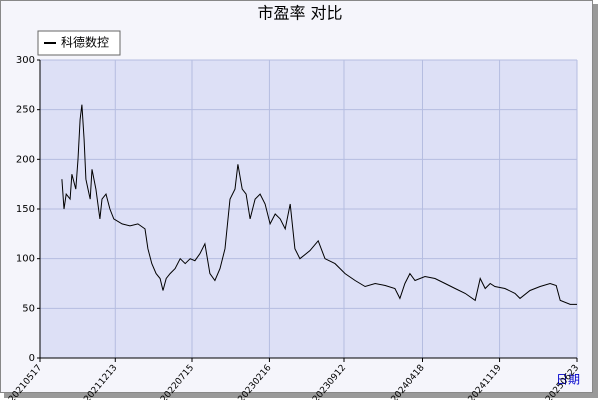 Image resolution: width=600 pixels, height=404 pixels. I want to click on y-tick-label: 0, so click(32, 358).